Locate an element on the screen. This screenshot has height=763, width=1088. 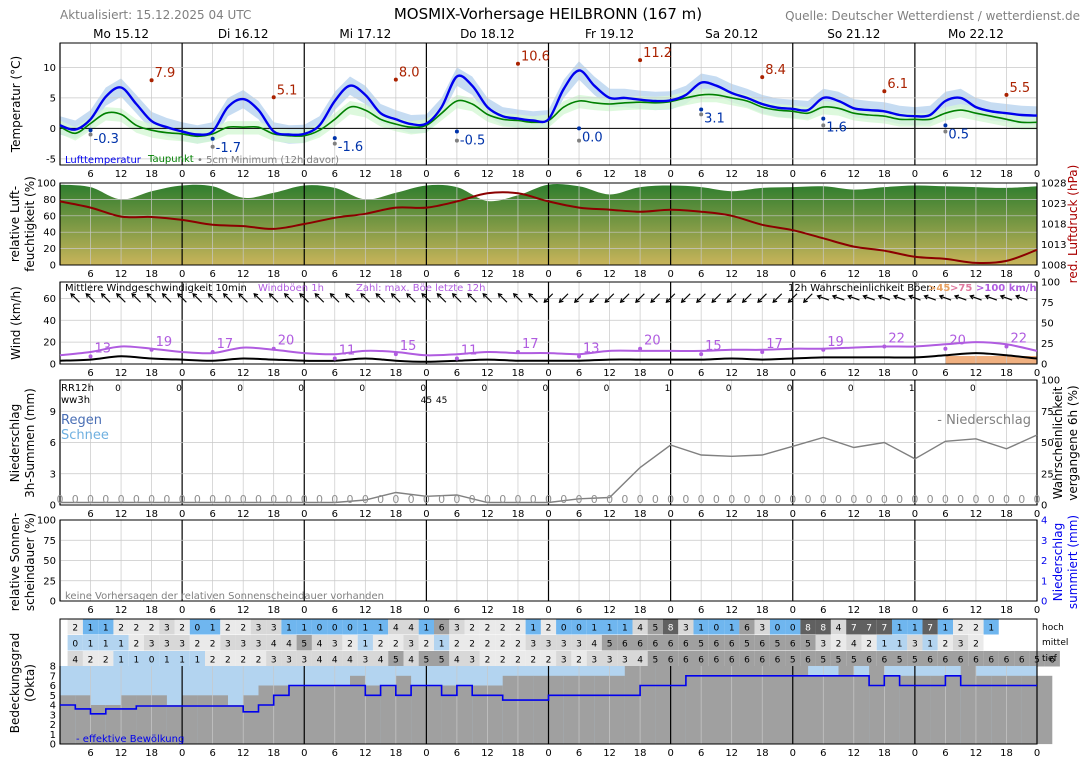
legend-max-gust: Zahl: max. Böe letzte 12h is located at coordinates (421, 288).